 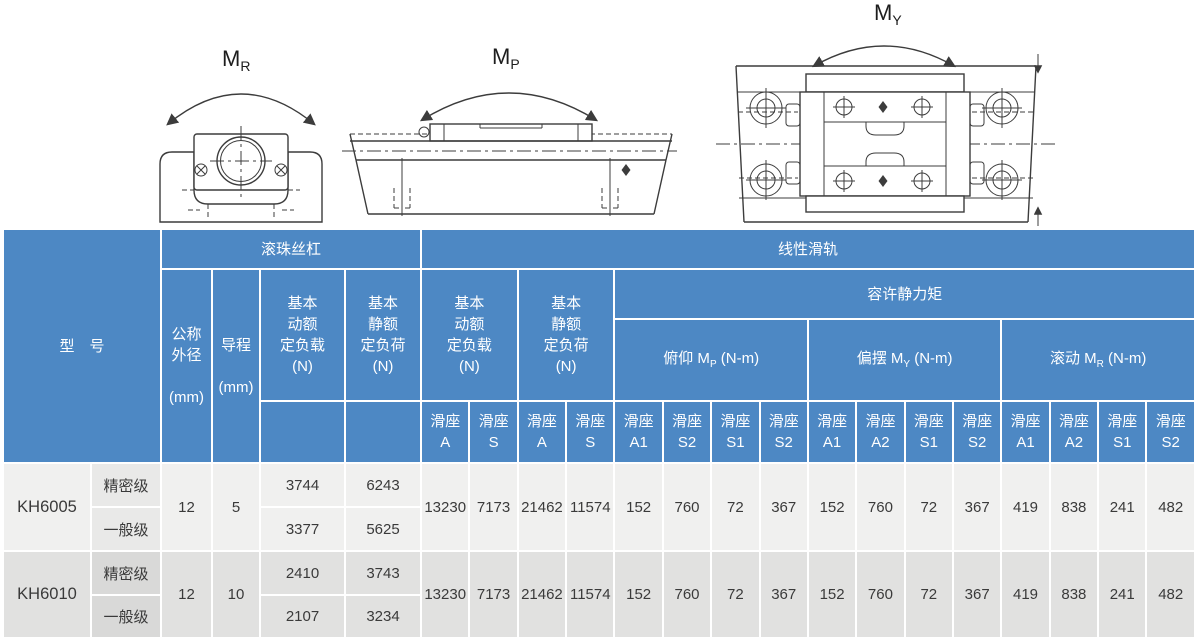 What do you see at coordinates (977, 432) in the screenshot?
I see `header-slider-col-11: 滑座 S2` at bounding box center [977, 432].